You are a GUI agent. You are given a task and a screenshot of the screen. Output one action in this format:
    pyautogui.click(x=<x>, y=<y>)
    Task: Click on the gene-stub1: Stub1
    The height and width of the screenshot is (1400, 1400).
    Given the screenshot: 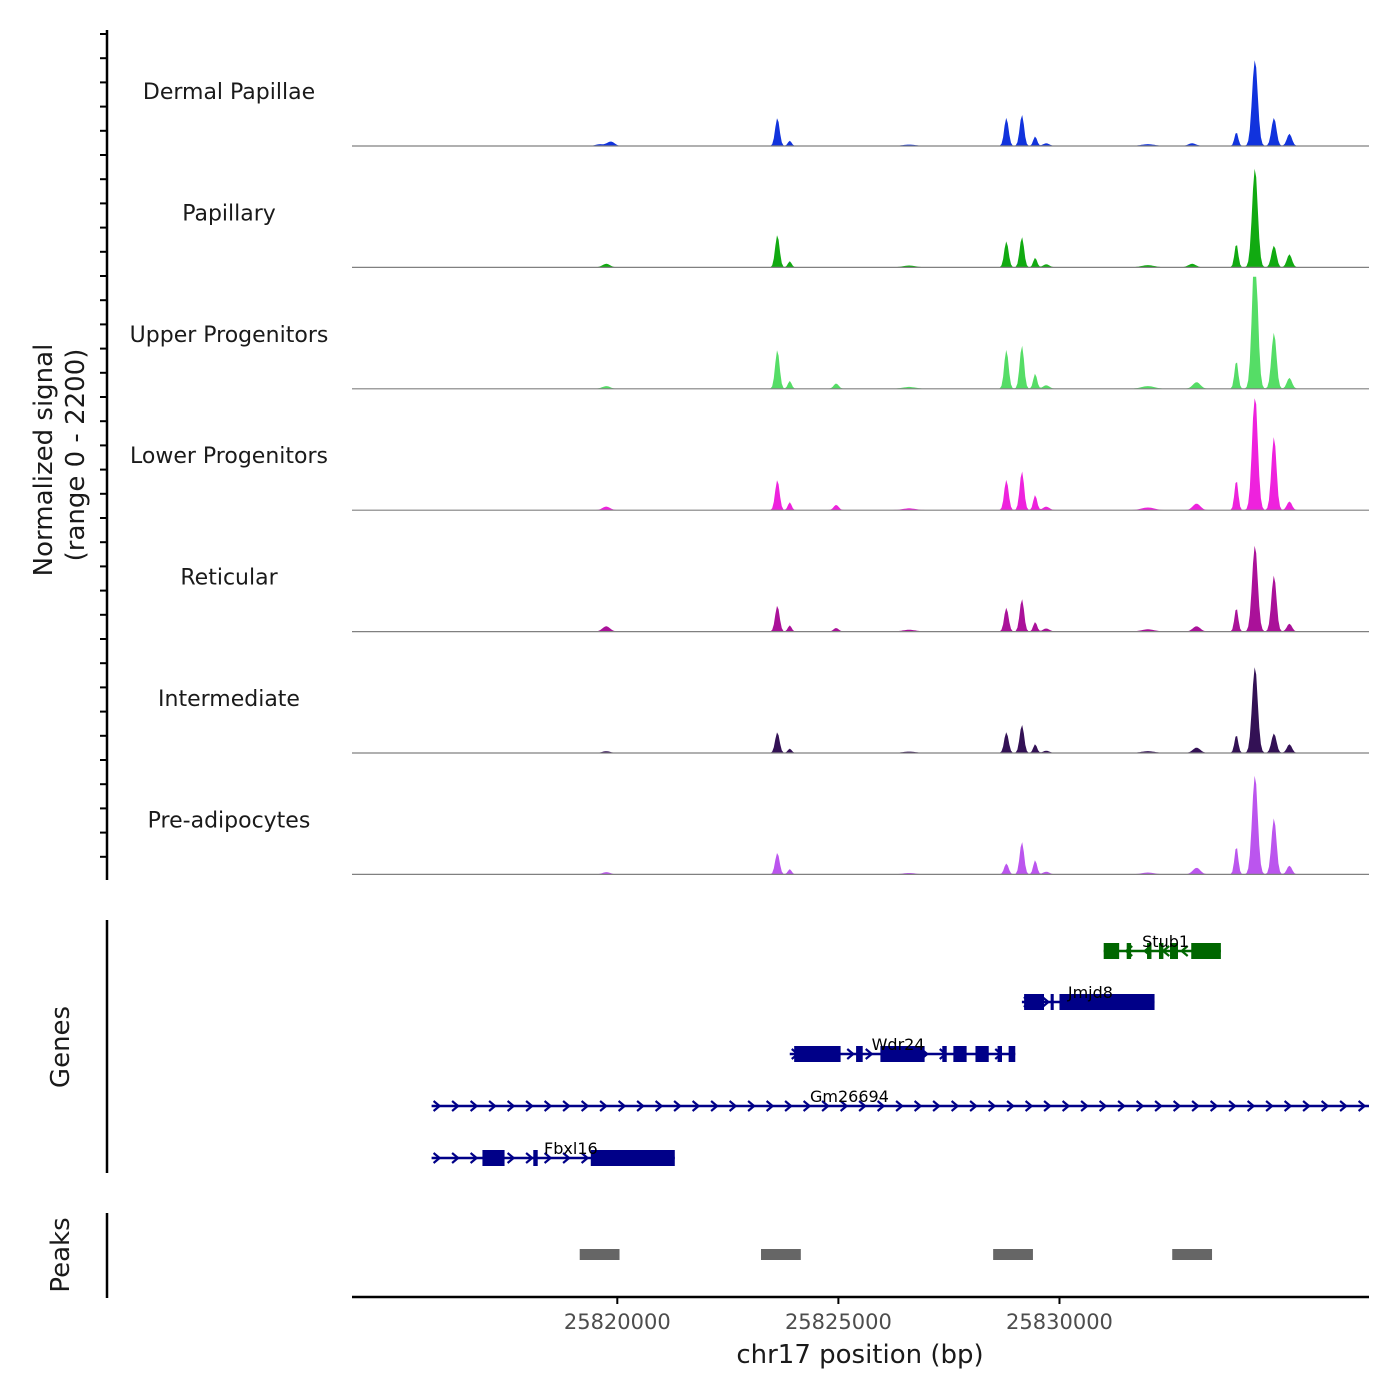 What is the action you would take?
    pyautogui.click(x=1162, y=945)
    